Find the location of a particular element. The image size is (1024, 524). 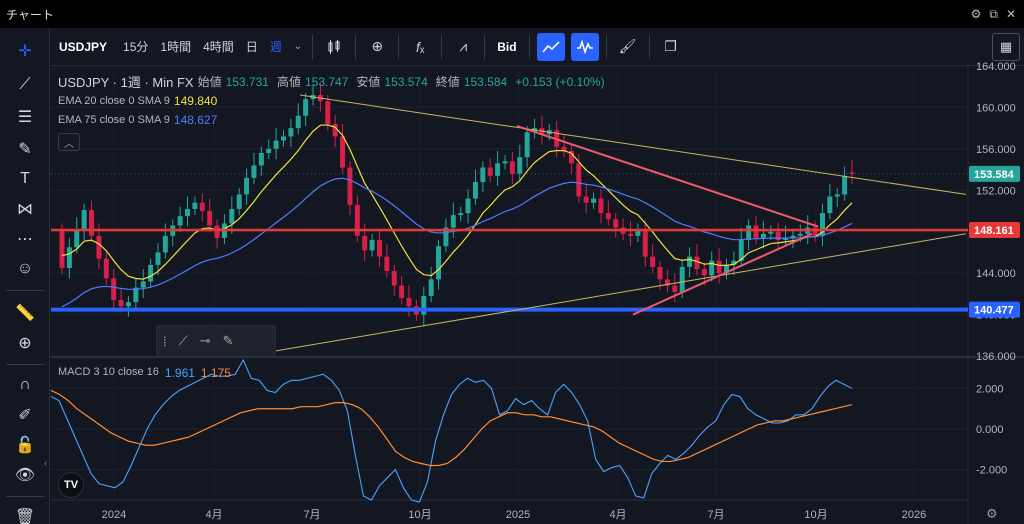

price-badge-label: 148.161 is located at coordinates (994, 231).